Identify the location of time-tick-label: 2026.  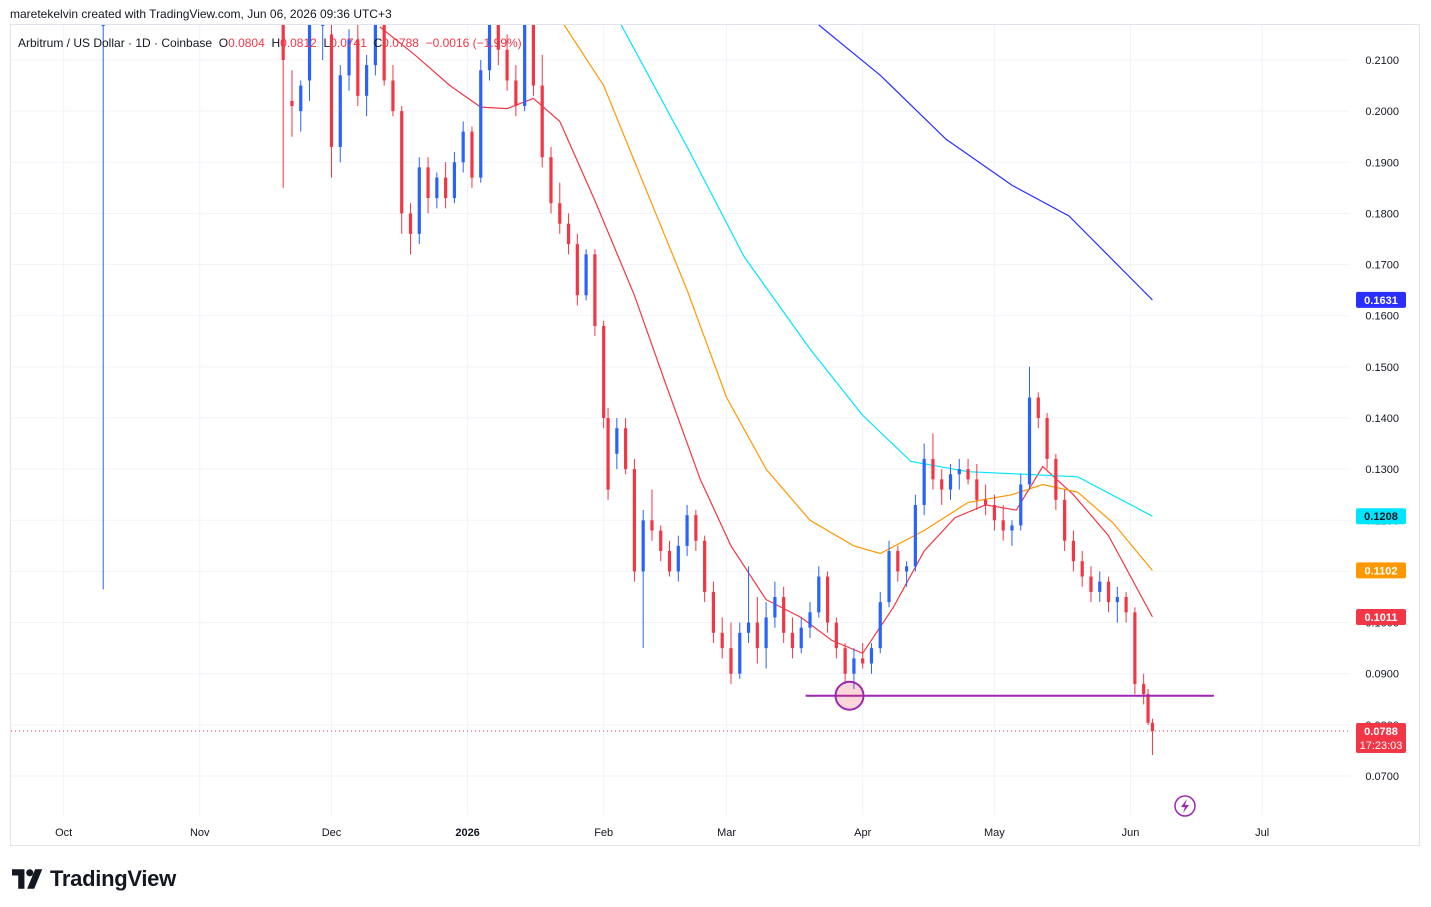
(467, 833).